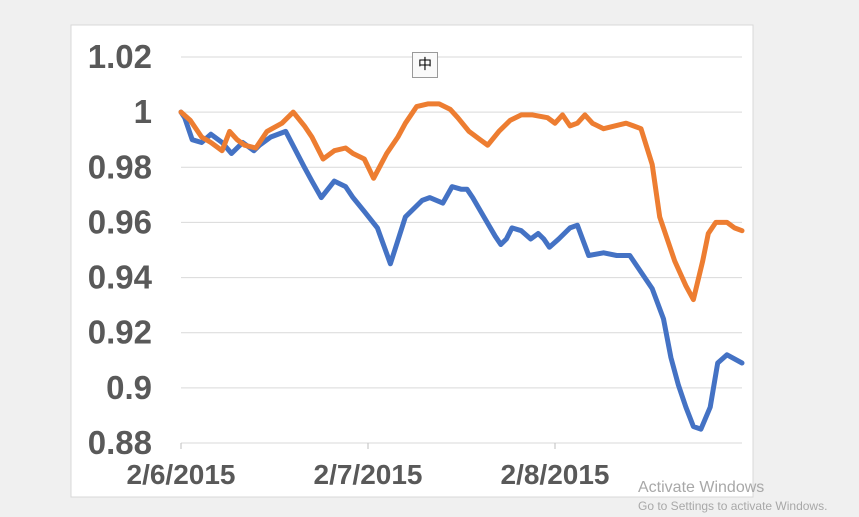  Describe the element at coordinates (120, 277) in the screenshot. I see `y-tick-label: 0.94` at that location.